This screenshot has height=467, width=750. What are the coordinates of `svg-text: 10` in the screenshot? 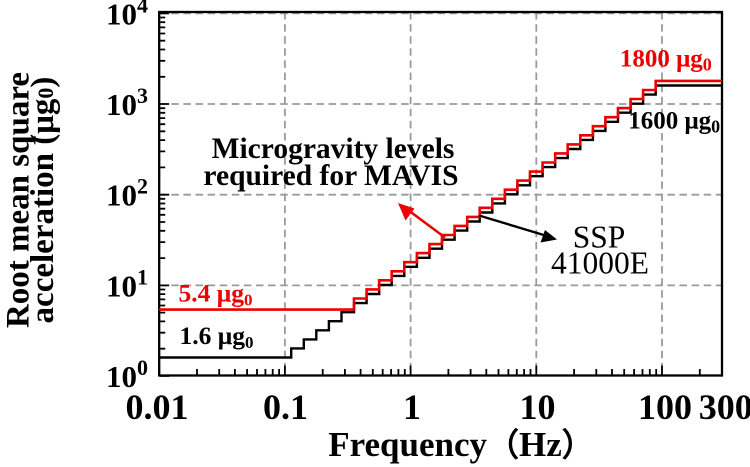 It's located at (538, 407).